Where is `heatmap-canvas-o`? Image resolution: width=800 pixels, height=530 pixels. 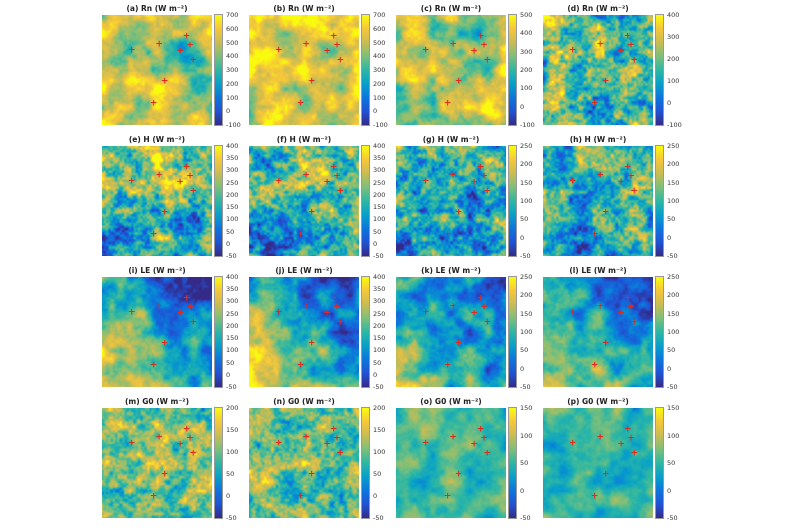
heatmap-canvas-o is located at coordinates (451, 463).